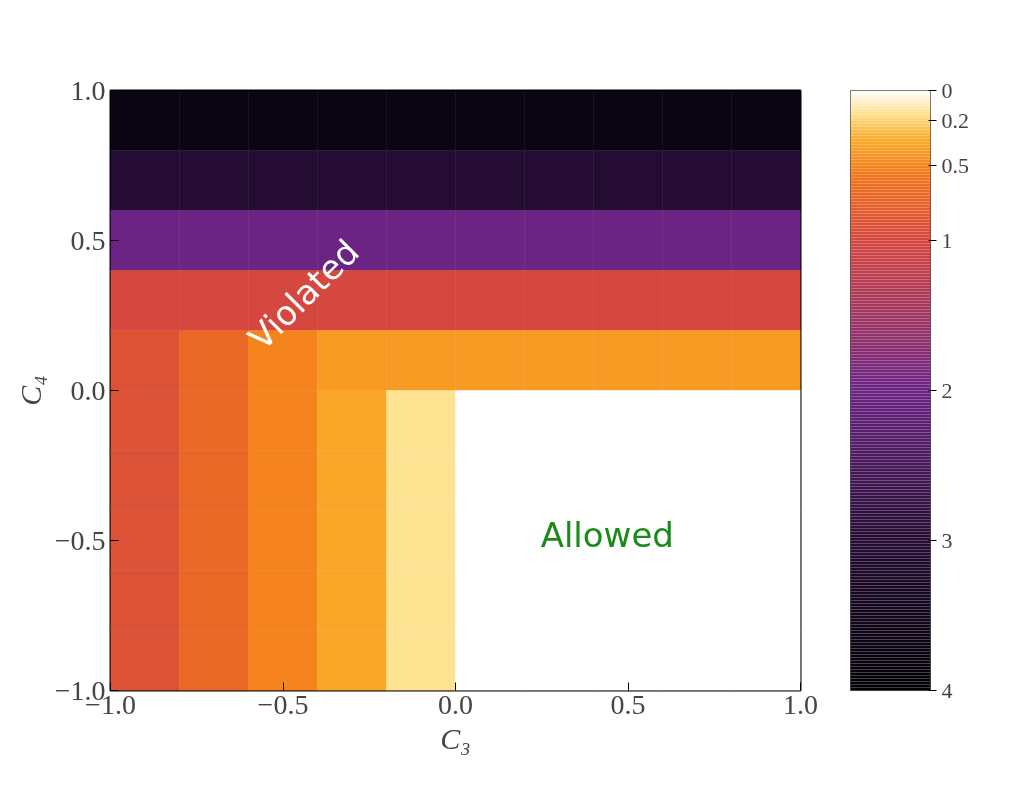  What do you see at coordinates (947, 240) in the screenshot?
I see `color-bar-label: 1` at bounding box center [947, 240].